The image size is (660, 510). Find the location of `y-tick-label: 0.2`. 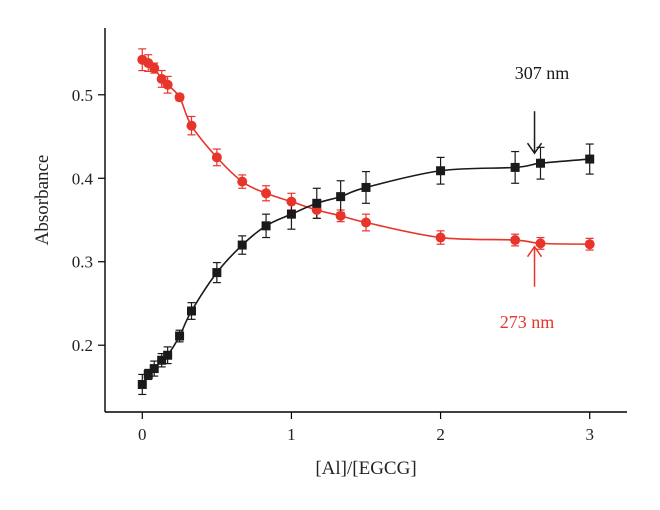

y-tick-label: 0.2 is located at coordinates (82, 345).